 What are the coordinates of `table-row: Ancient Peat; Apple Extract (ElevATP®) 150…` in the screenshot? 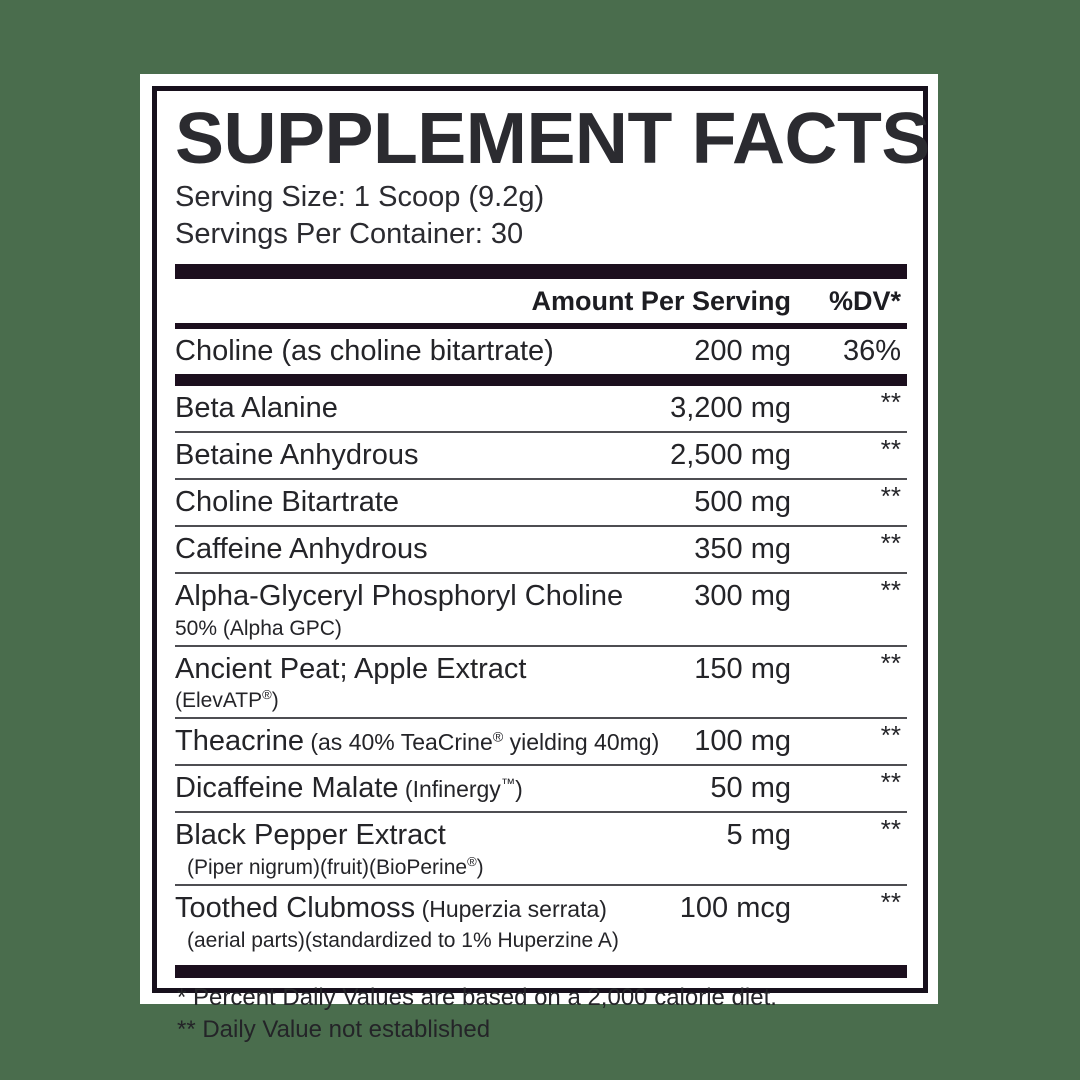 It's located at (541, 682).